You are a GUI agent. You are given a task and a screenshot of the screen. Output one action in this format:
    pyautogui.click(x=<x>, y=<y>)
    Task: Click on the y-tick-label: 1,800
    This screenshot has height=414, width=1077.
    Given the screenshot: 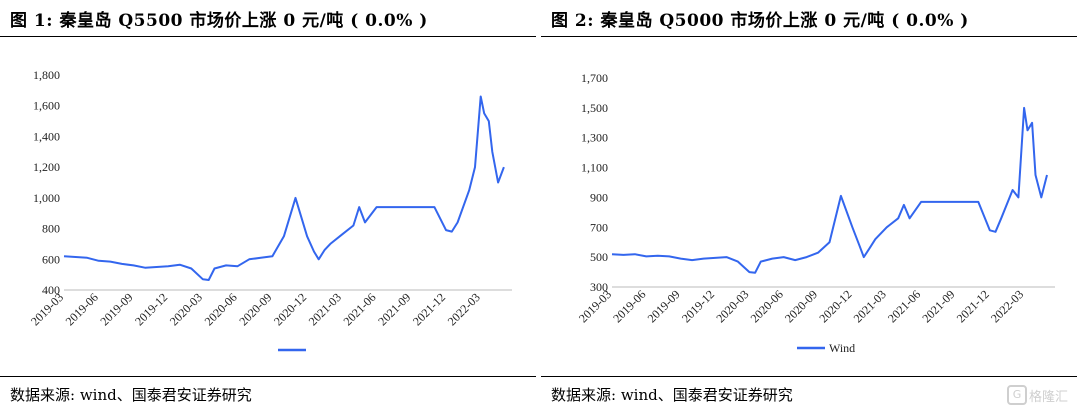 What is the action you would take?
    pyautogui.click(x=46, y=75)
    